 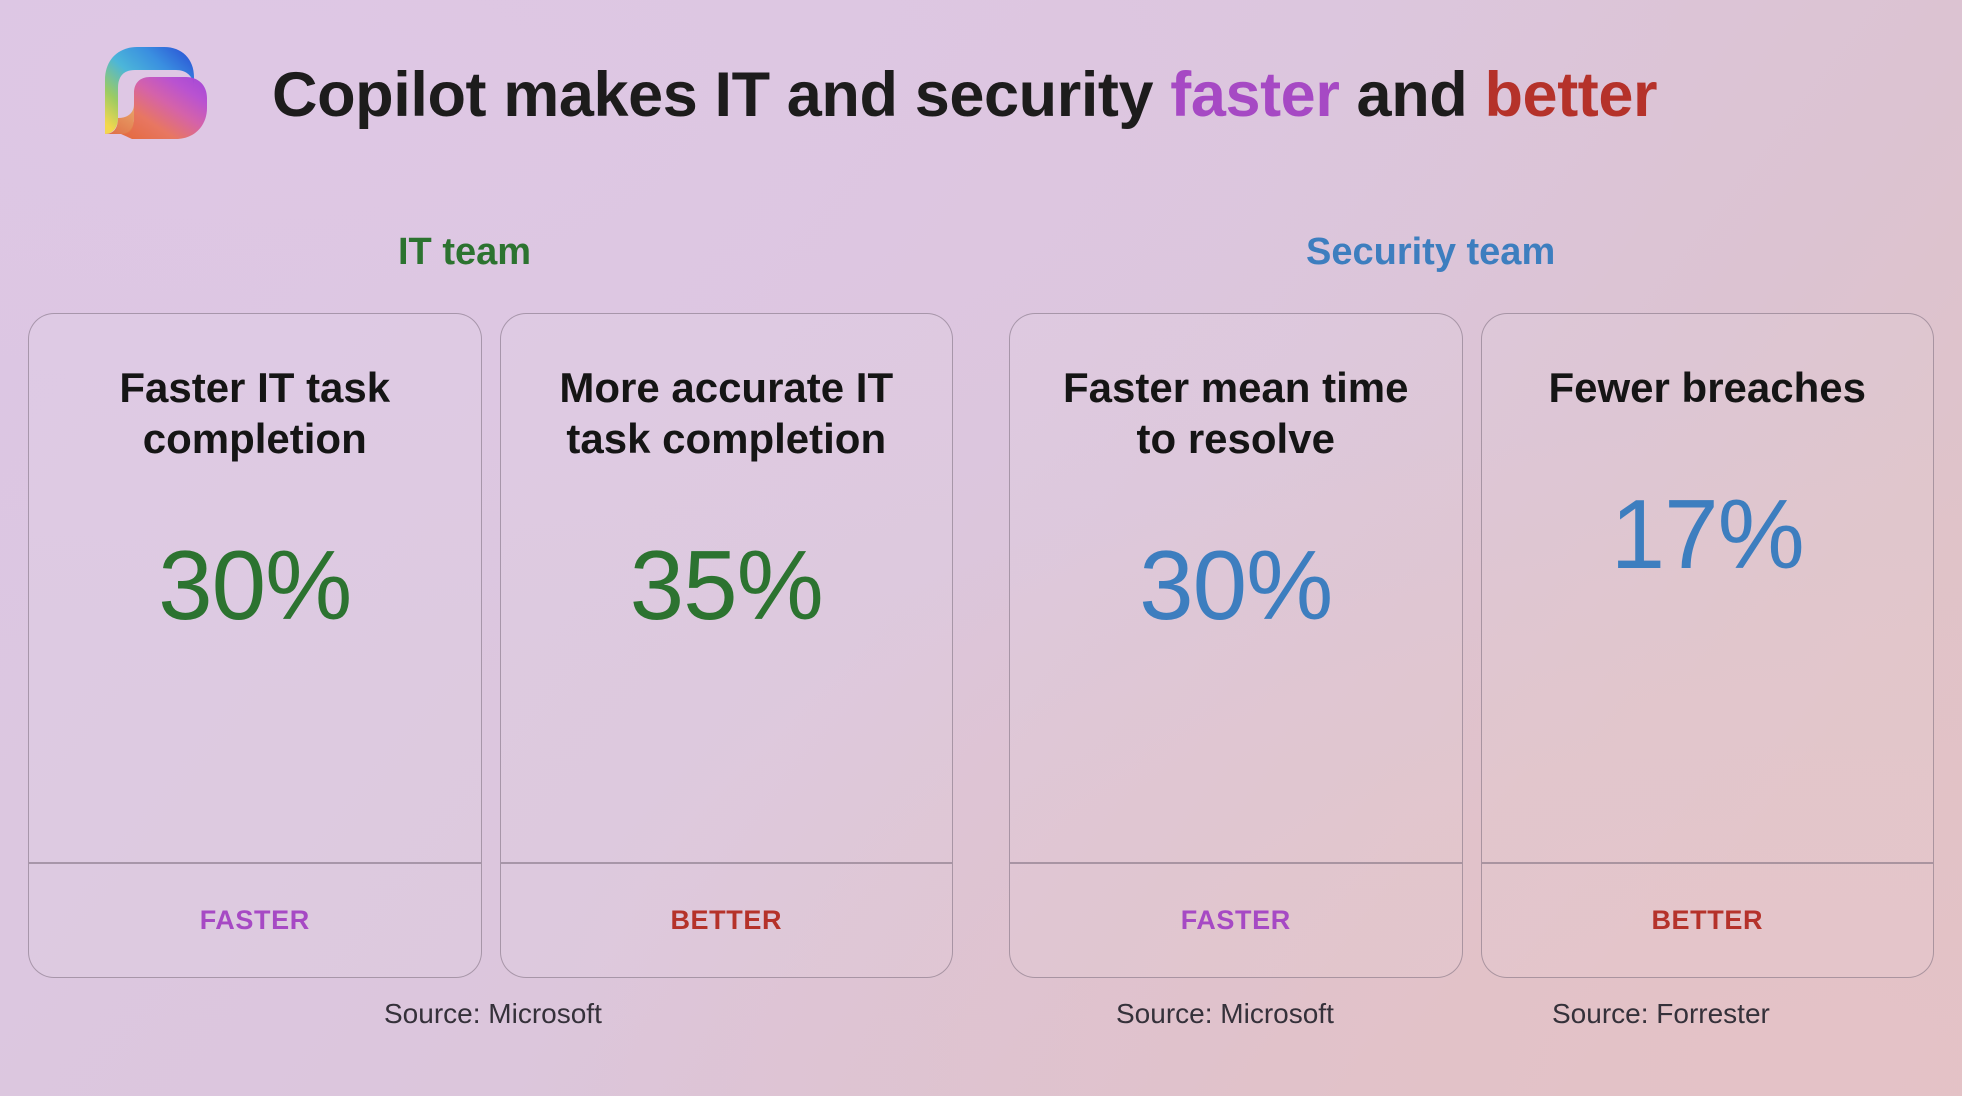 What do you see at coordinates (1236, 413) in the screenshot?
I see `metric-card-title: Faster mean time to resolve` at bounding box center [1236, 413].